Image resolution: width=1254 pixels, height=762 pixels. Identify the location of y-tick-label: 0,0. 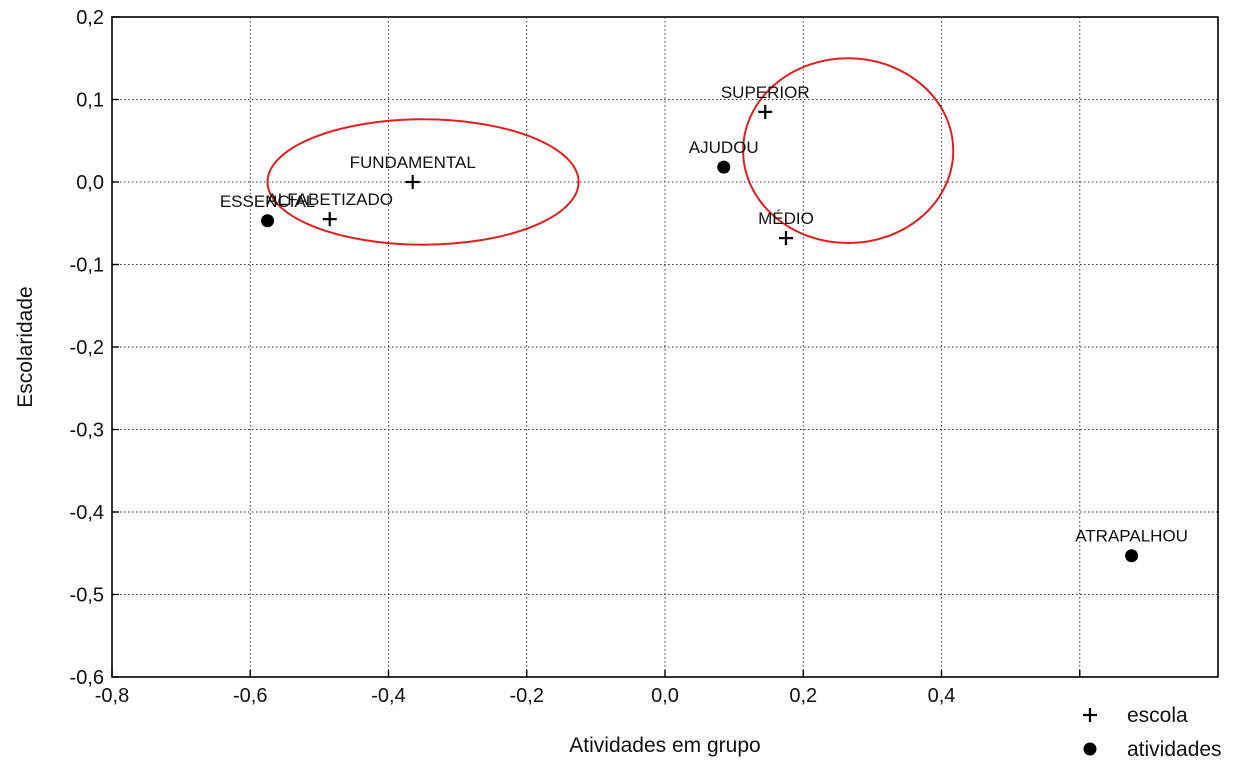
(90, 183).